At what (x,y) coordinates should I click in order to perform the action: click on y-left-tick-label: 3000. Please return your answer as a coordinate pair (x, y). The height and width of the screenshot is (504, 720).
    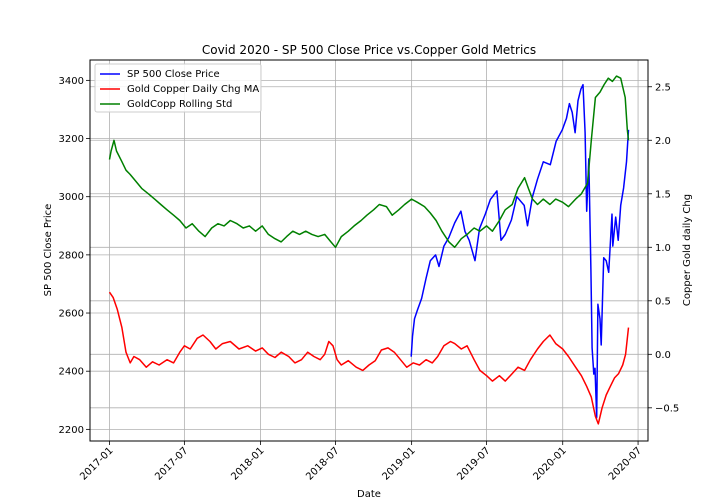
    Looking at the image, I should click on (71, 197).